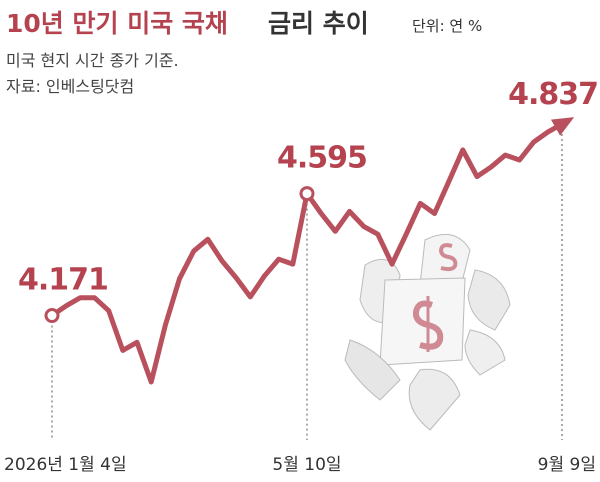 The image size is (600, 482). What do you see at coordinates (318, 23) in the screenshot?
I see `chart-title-suffix: 금리 추이` at bounding box center [318, 23].